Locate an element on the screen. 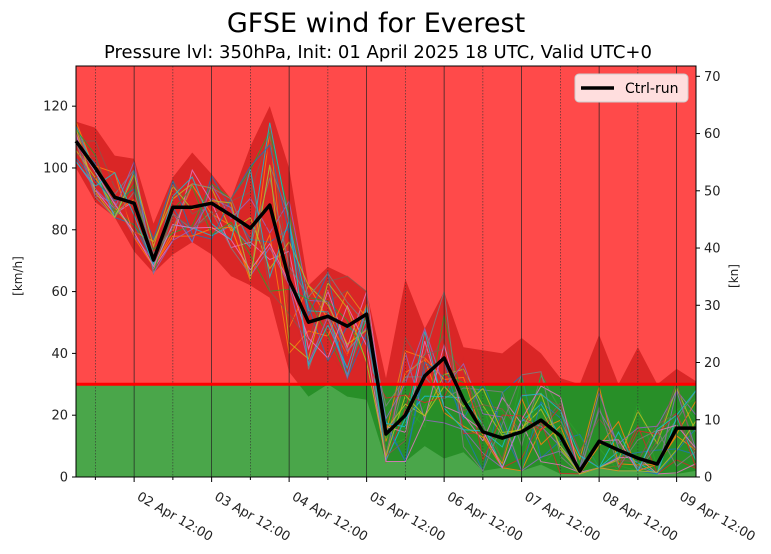 The height and width of the screenshot is (554, 771). y-right-tick-label: 50 is located at coordinates (712, 191).